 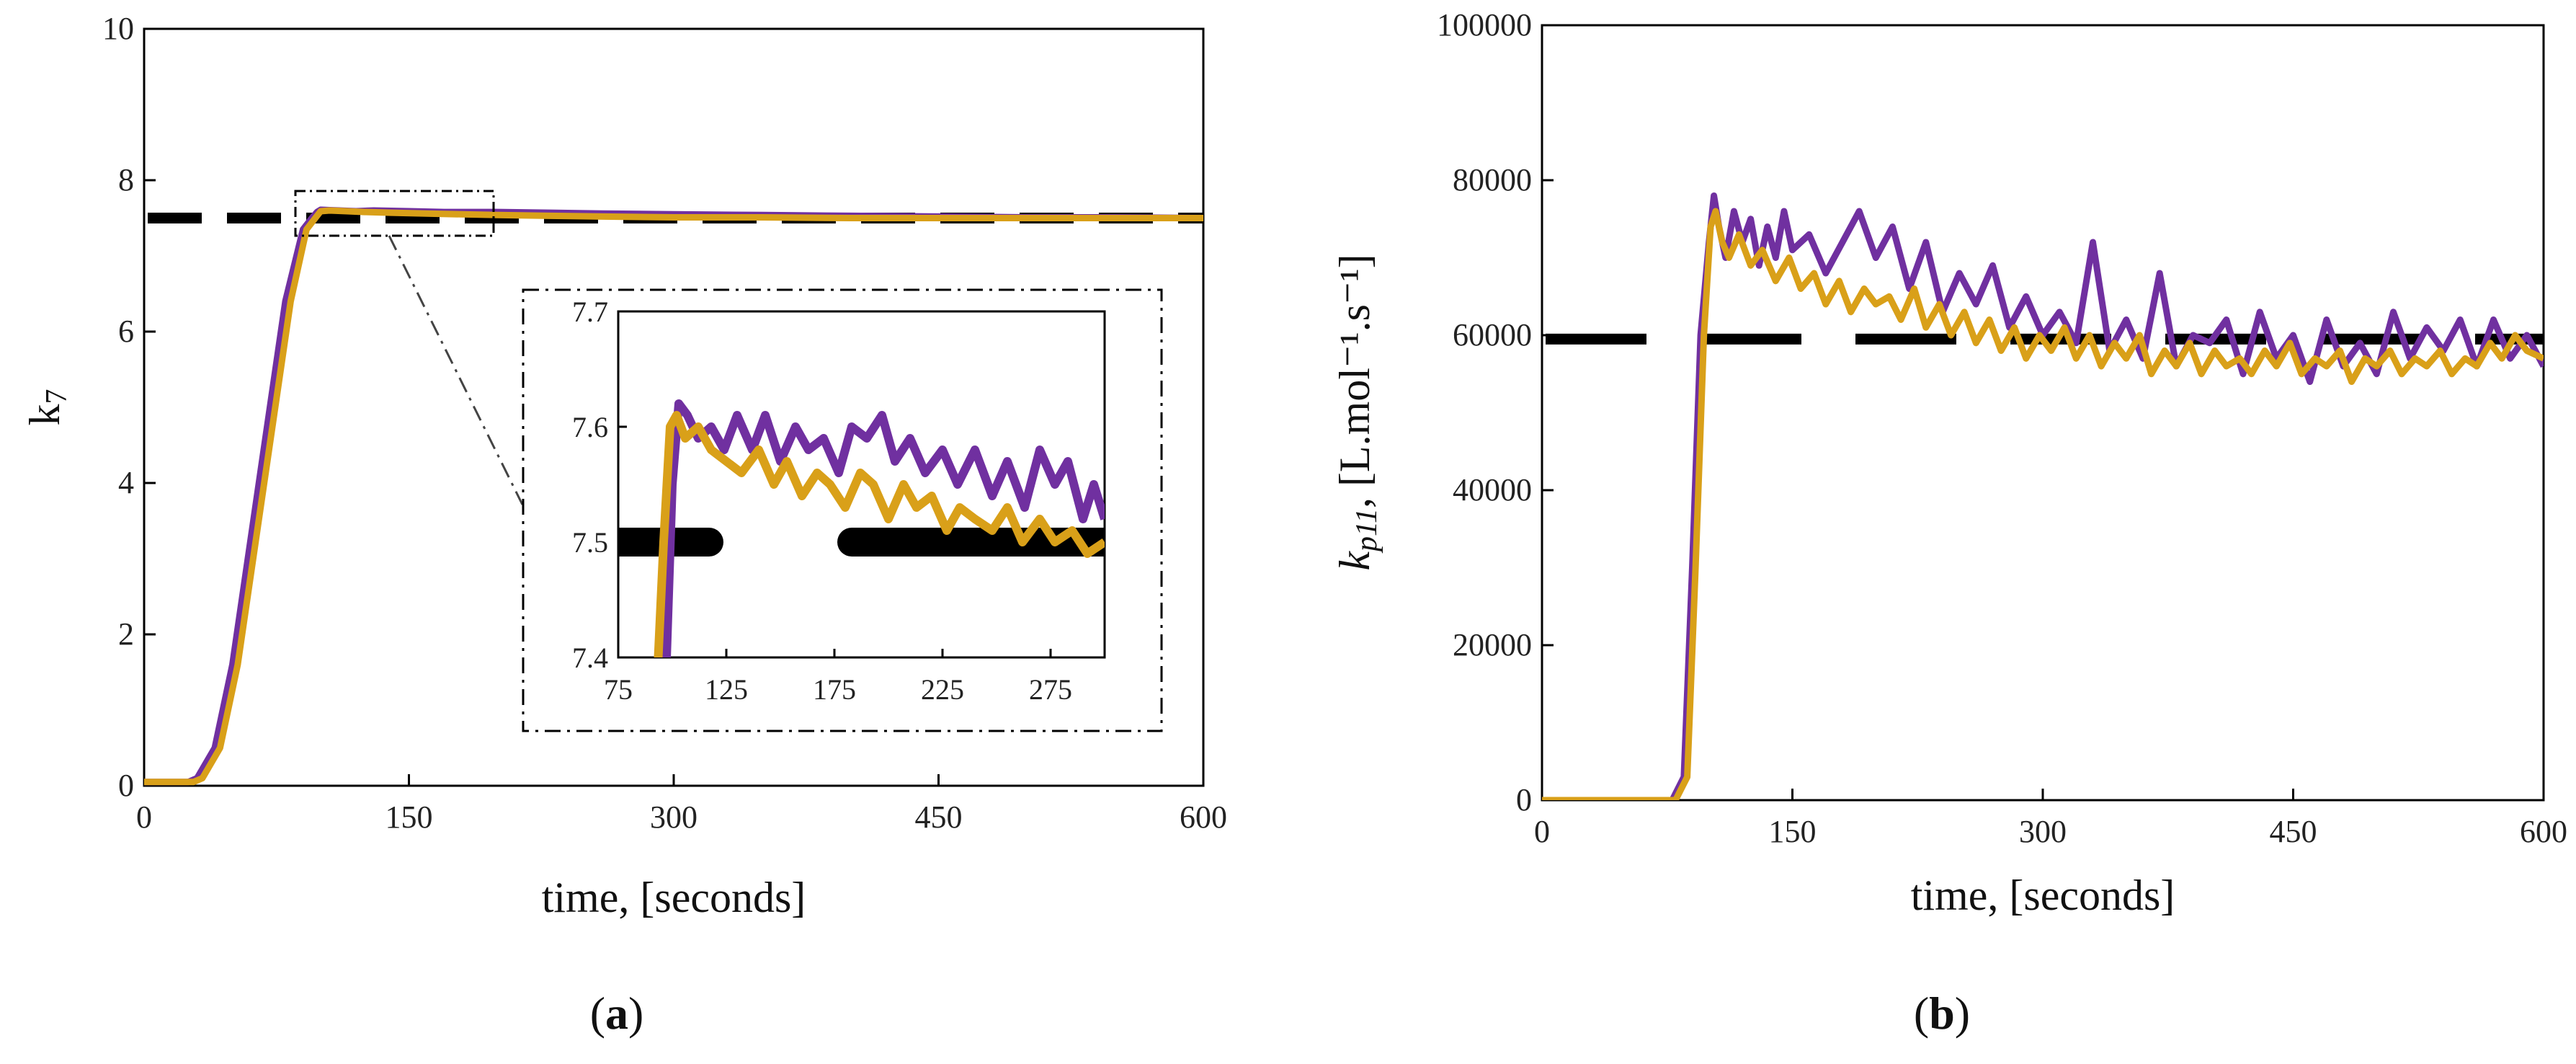 What do you see at coordinates (1492, 490) in the screenshot?
I see `panel-b-ytick-label: 40000` at bounding box center [1492, 490].